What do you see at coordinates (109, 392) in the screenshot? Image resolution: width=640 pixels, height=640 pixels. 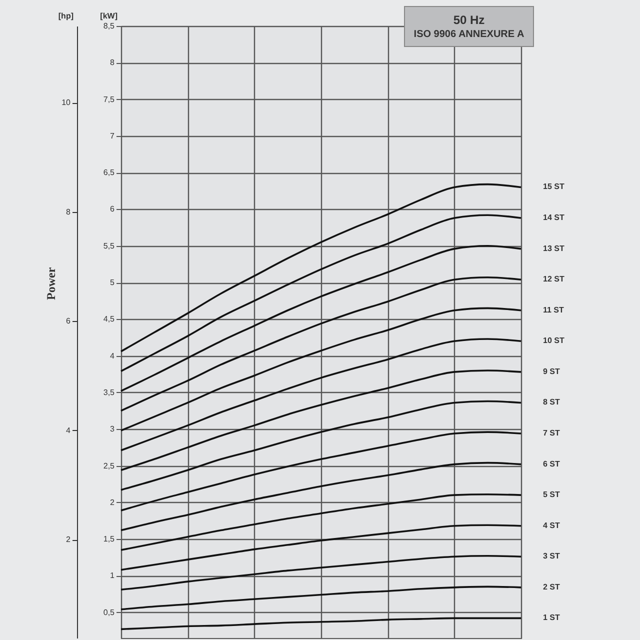 I see `y-tick-label: 3,5` at bounding box center [109, 392].